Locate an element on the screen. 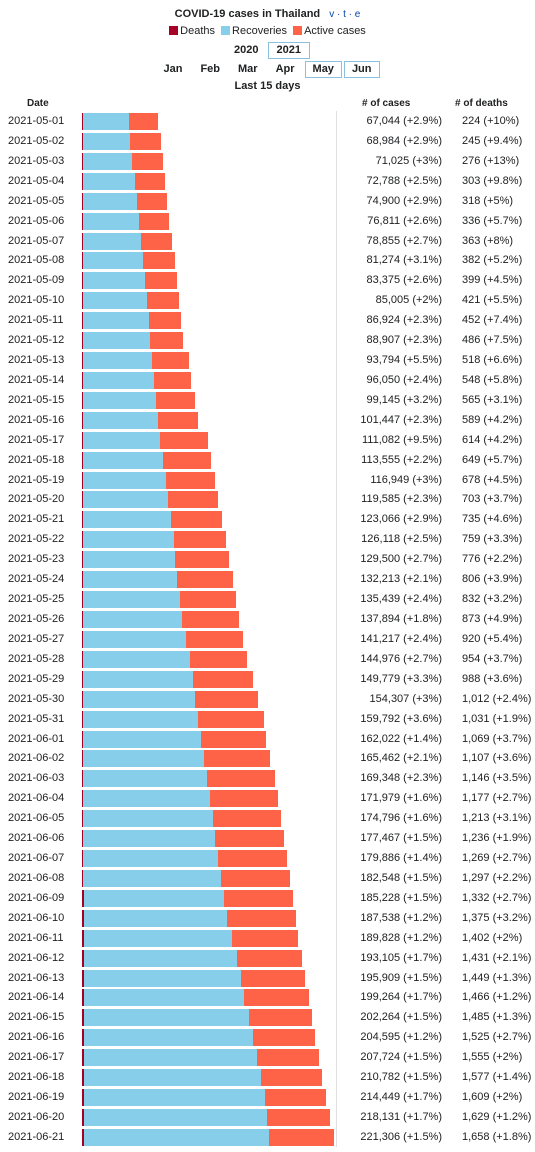 Image resolution: width=535 pixels, height=1152 pixels. row-cases: 81,274 (+3.1%) is located at coordinates (404, 260).